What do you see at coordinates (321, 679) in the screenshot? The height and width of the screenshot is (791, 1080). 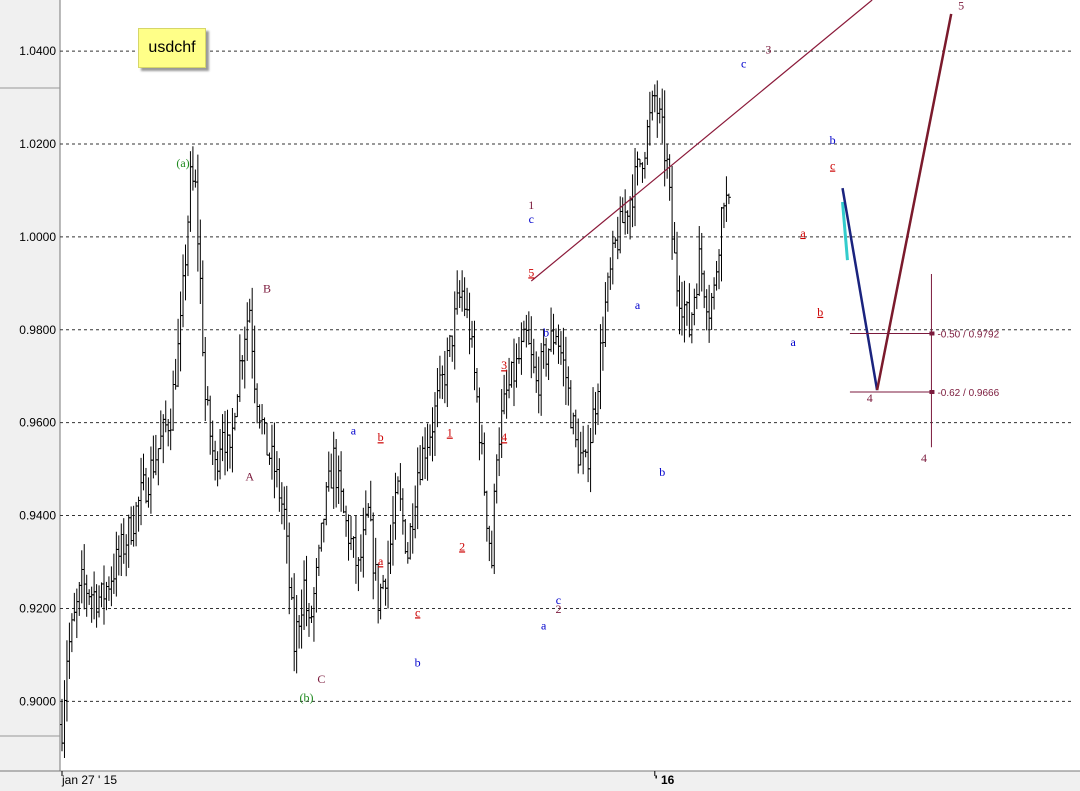 I see `wave-label: C` at bounding box center [321, 679].